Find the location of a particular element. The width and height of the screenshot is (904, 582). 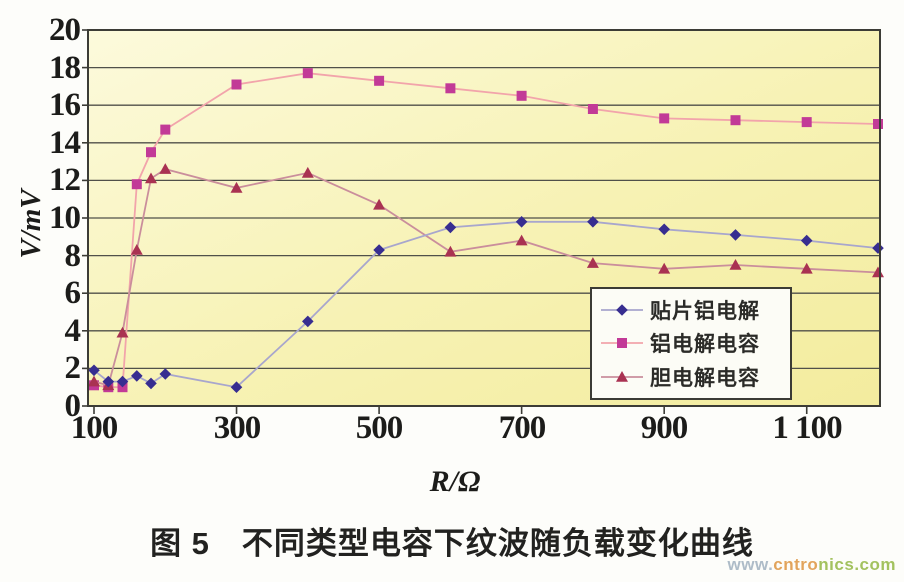

y-axis-title: V/mV is located at coordinates (31, 224).